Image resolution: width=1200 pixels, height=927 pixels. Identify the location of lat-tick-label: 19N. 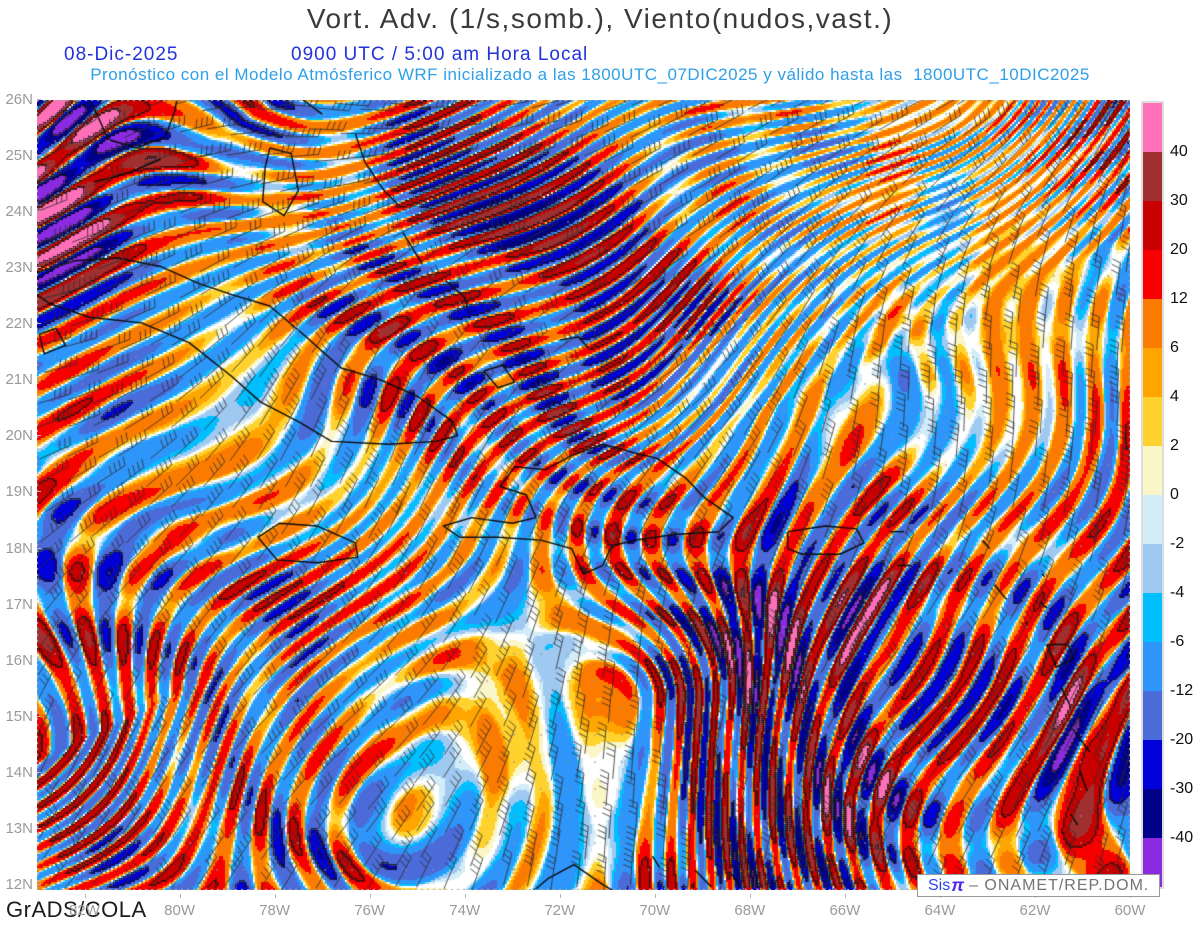
(20, 491).